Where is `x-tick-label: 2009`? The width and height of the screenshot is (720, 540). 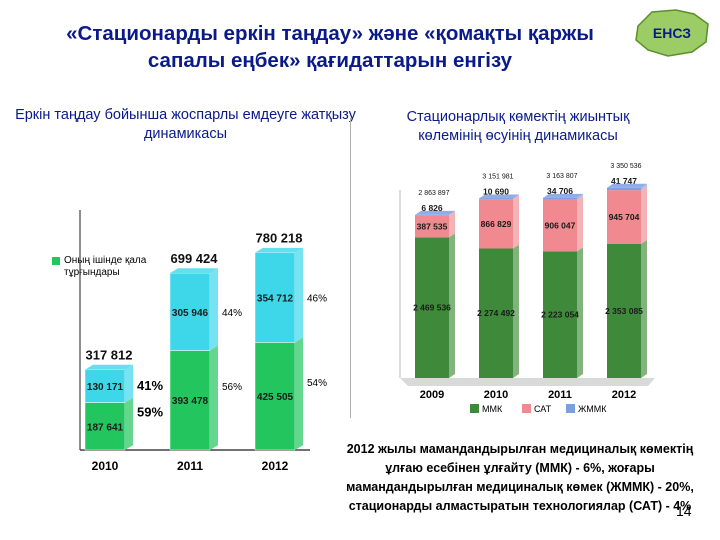 x-tick-label: 2009 is located at coordinates (432, 395).